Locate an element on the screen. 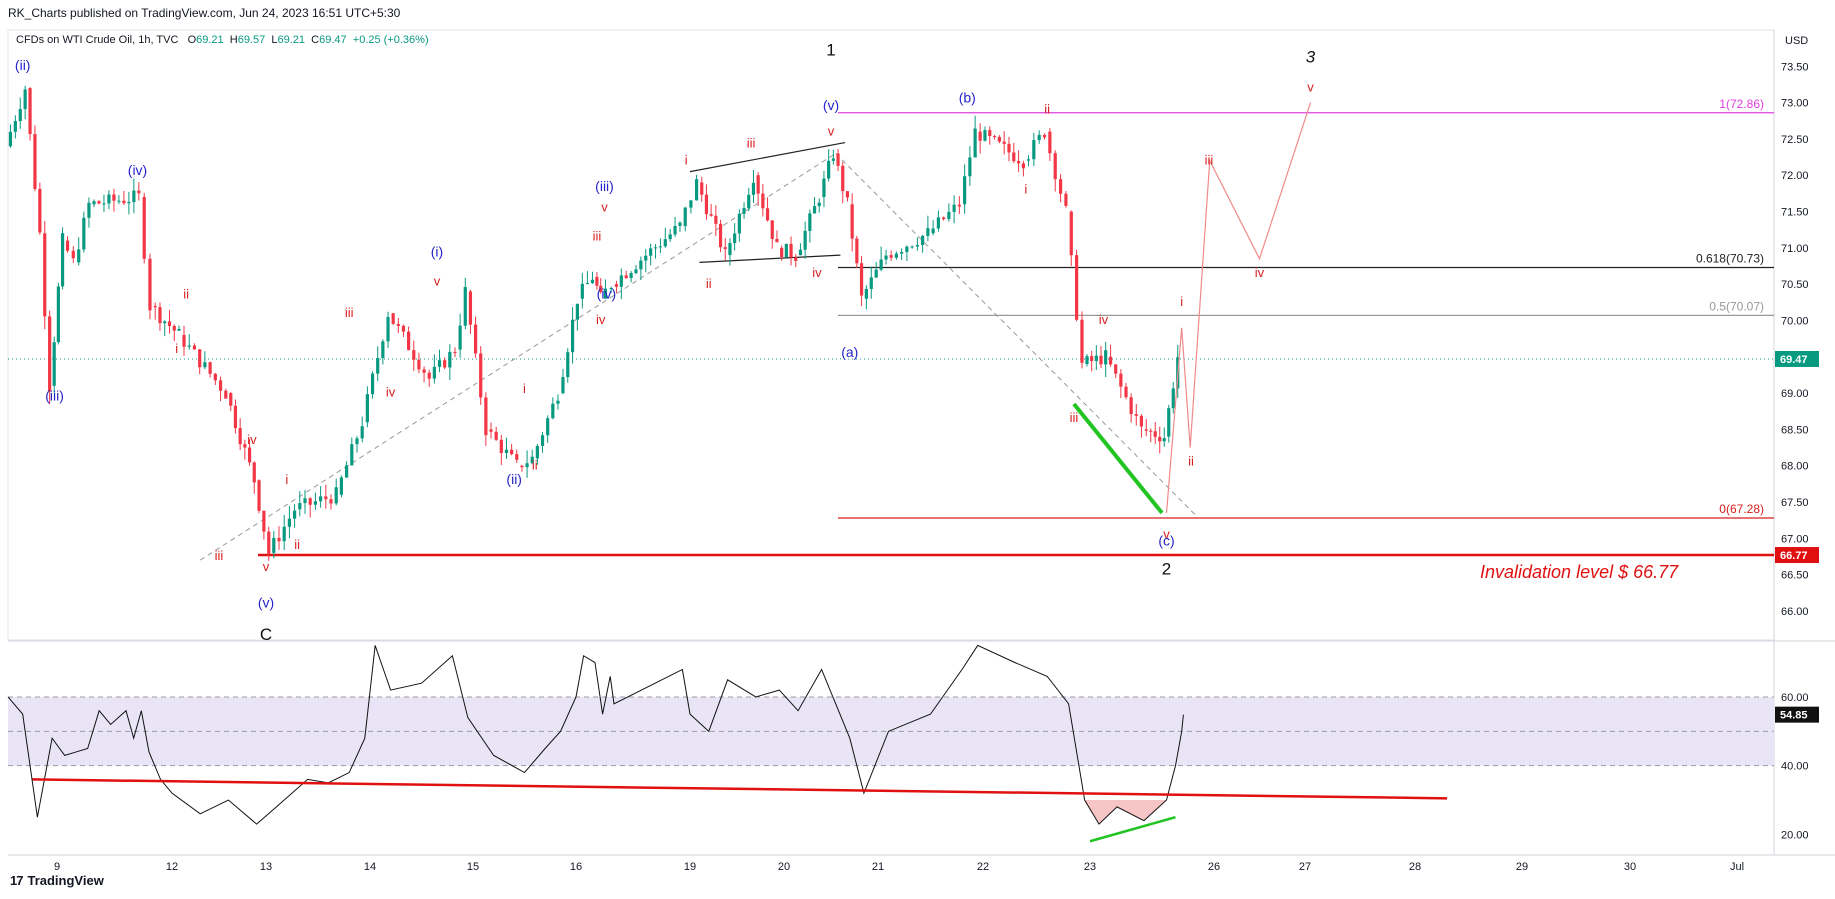  time-tick-label: 21 is located at coordinates (878, 867).